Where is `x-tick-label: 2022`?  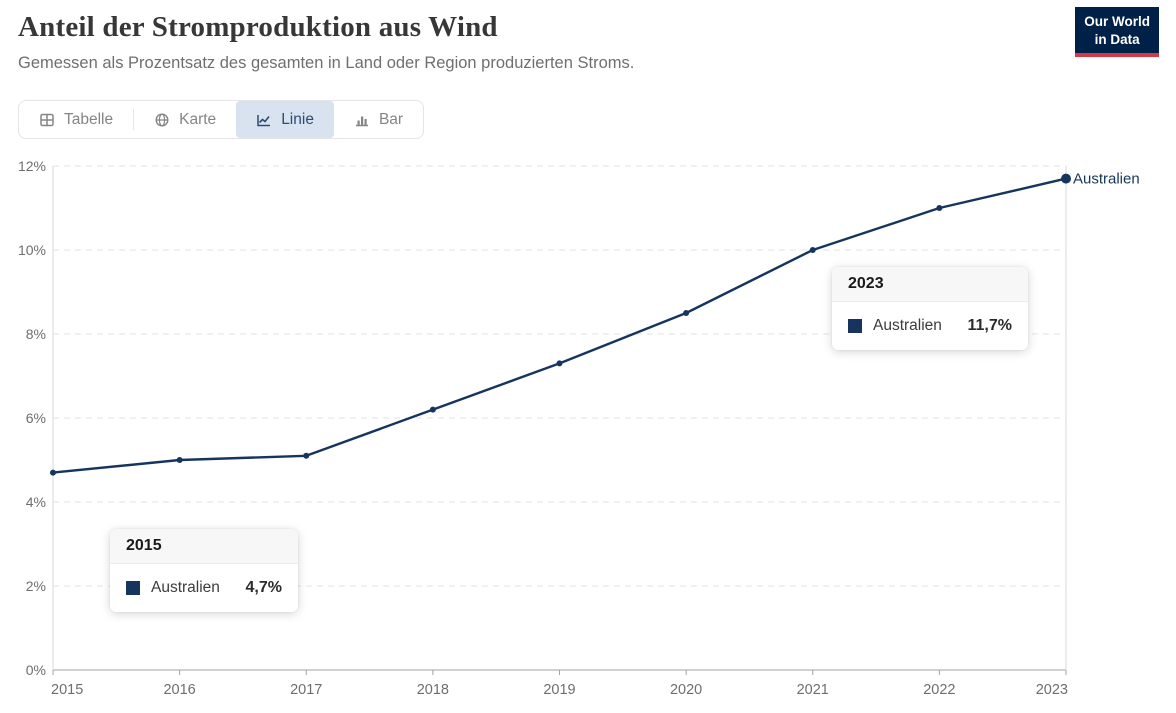 x-tick-label: 2022 is located at coordinates (939, 690).